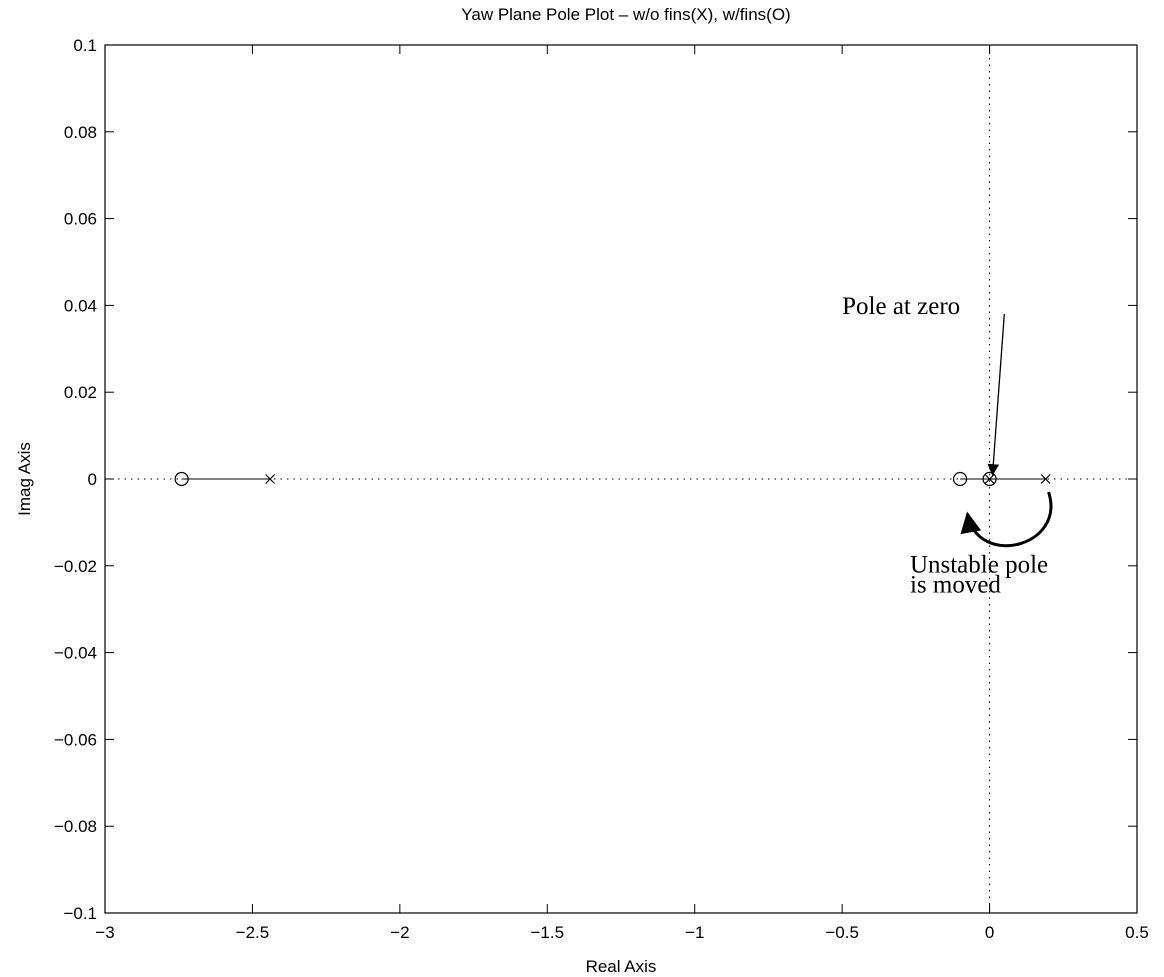  I want to click on annotation-line: is moved, so click(955, 584).